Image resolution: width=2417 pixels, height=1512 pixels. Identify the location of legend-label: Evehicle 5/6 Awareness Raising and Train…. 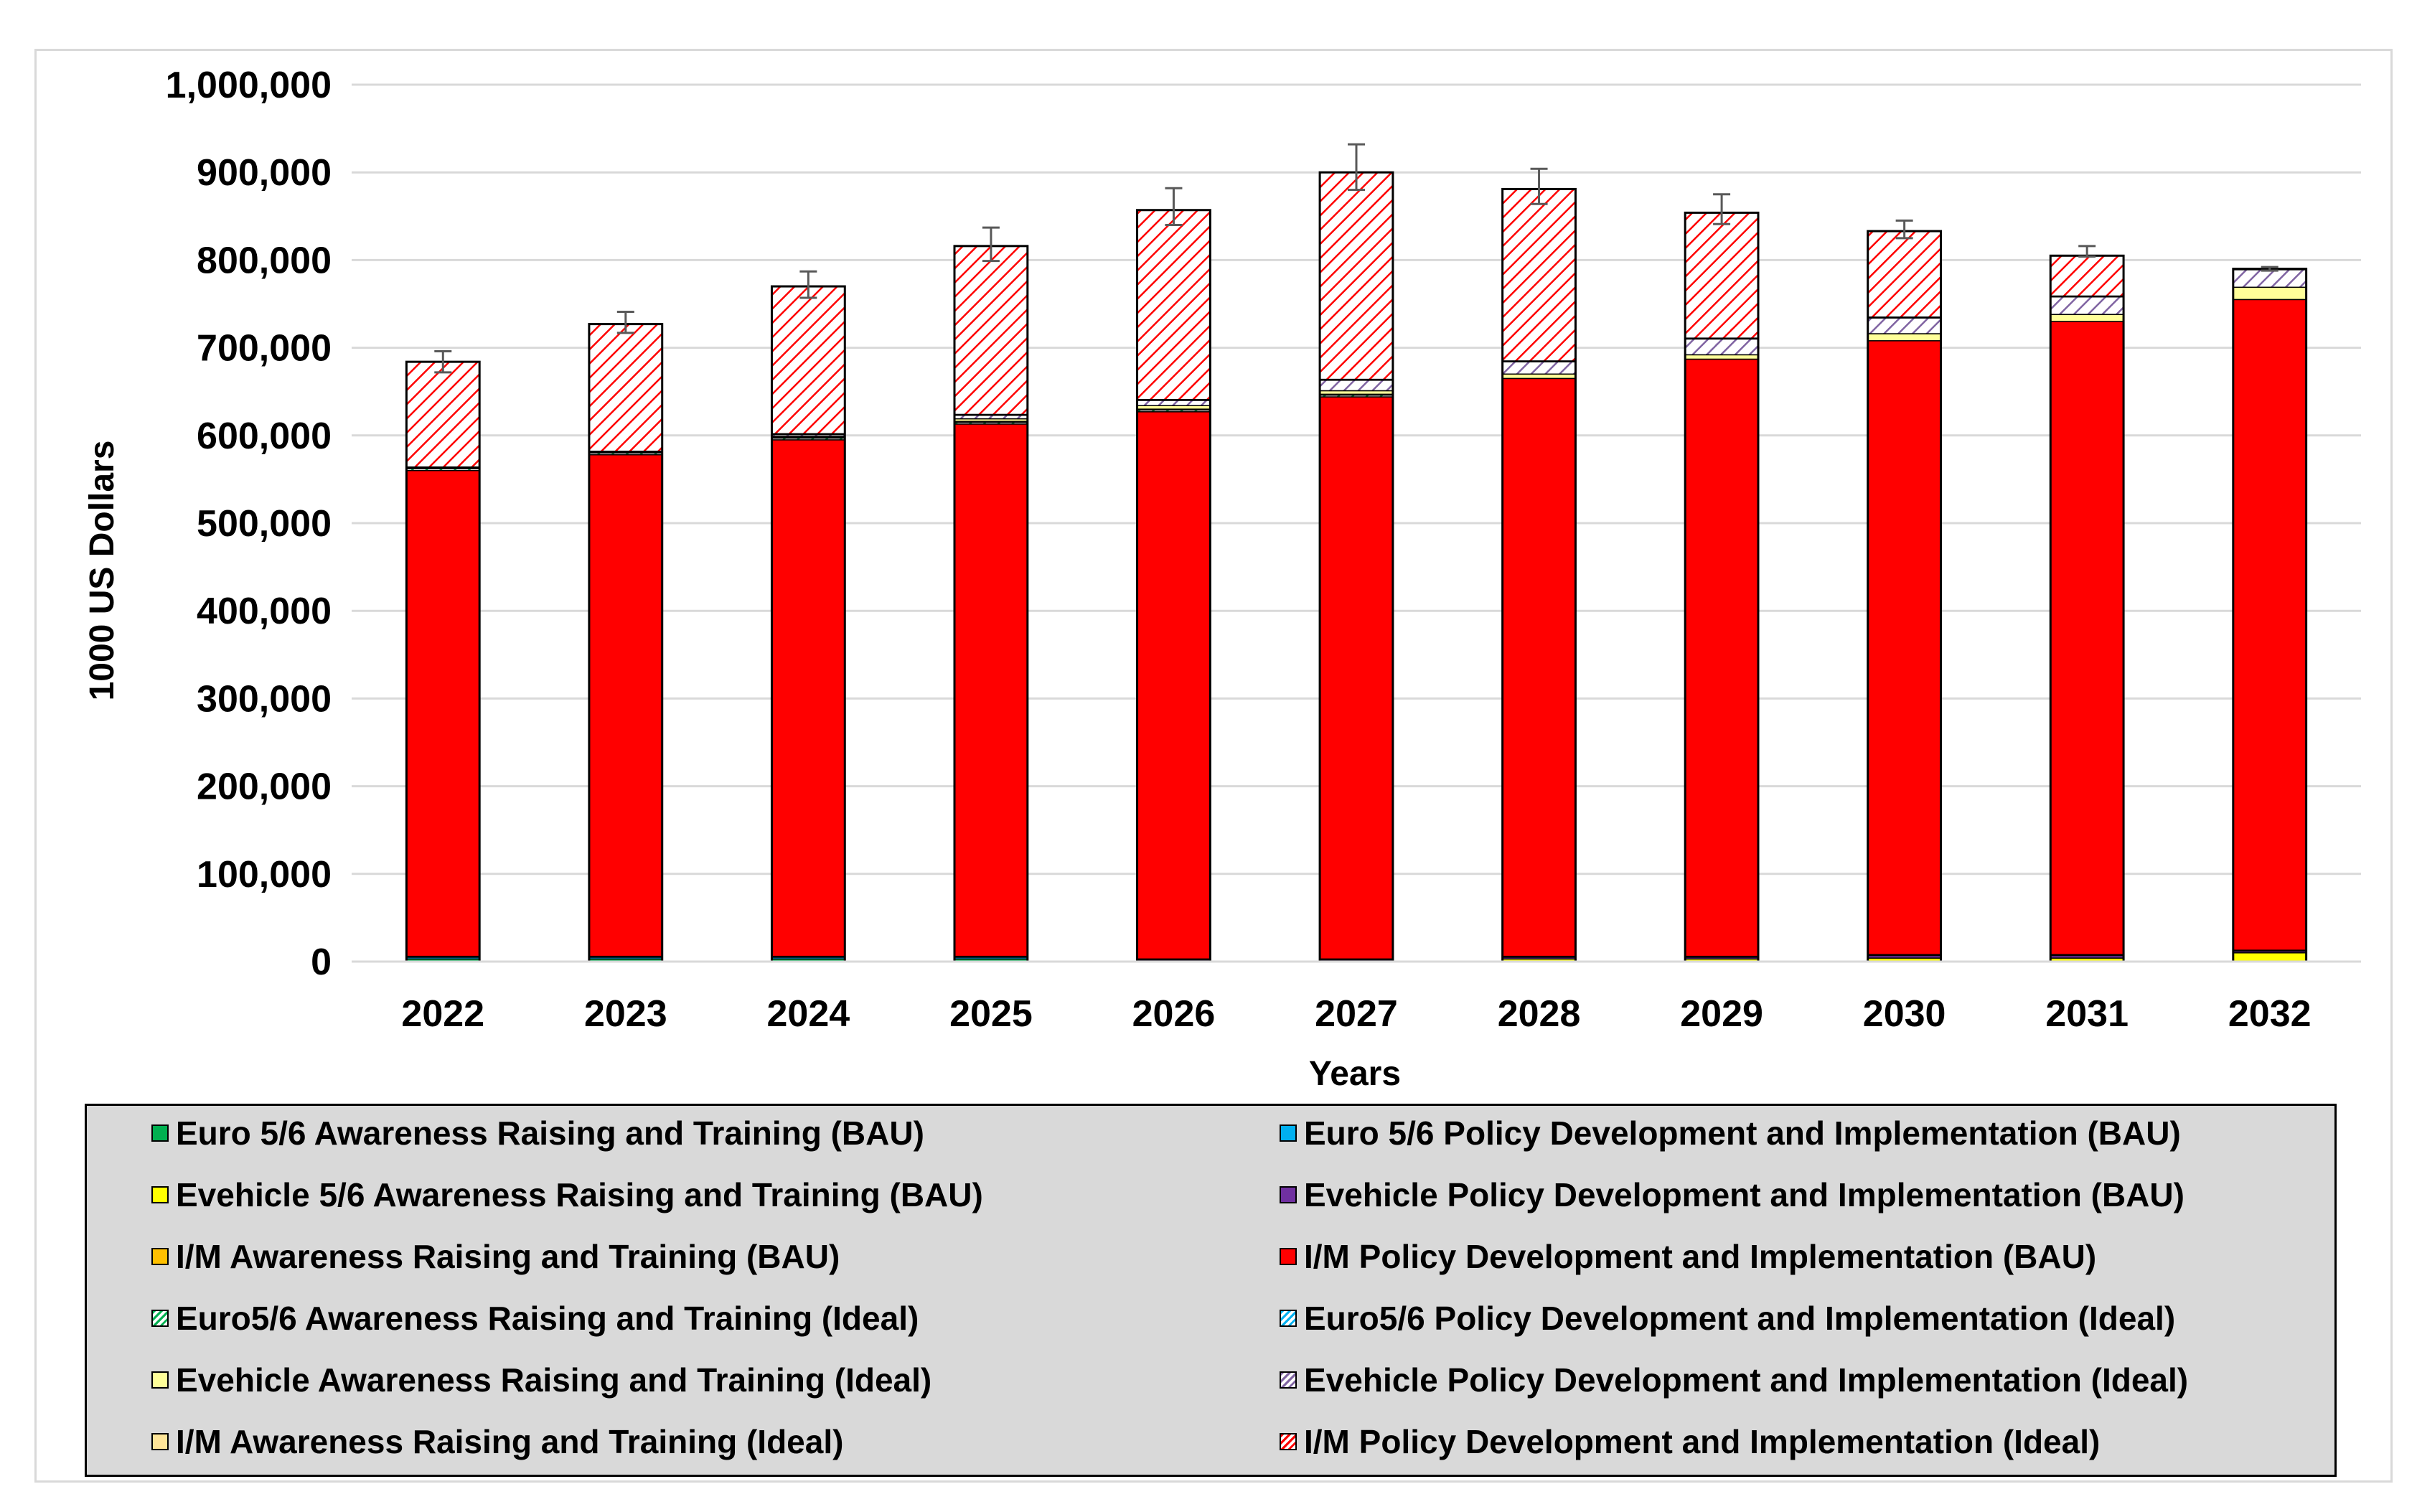
(579, 1194).